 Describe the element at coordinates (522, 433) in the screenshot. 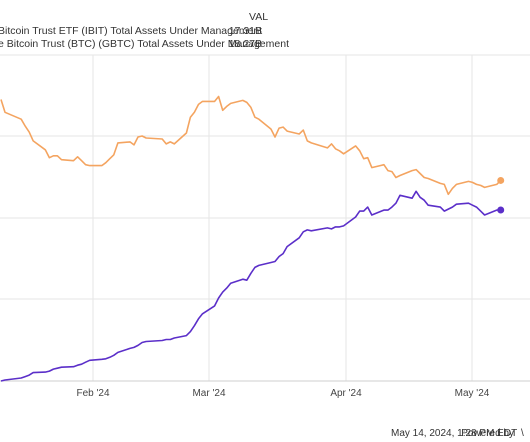

I see `footer-logo-mark: \` at that location.